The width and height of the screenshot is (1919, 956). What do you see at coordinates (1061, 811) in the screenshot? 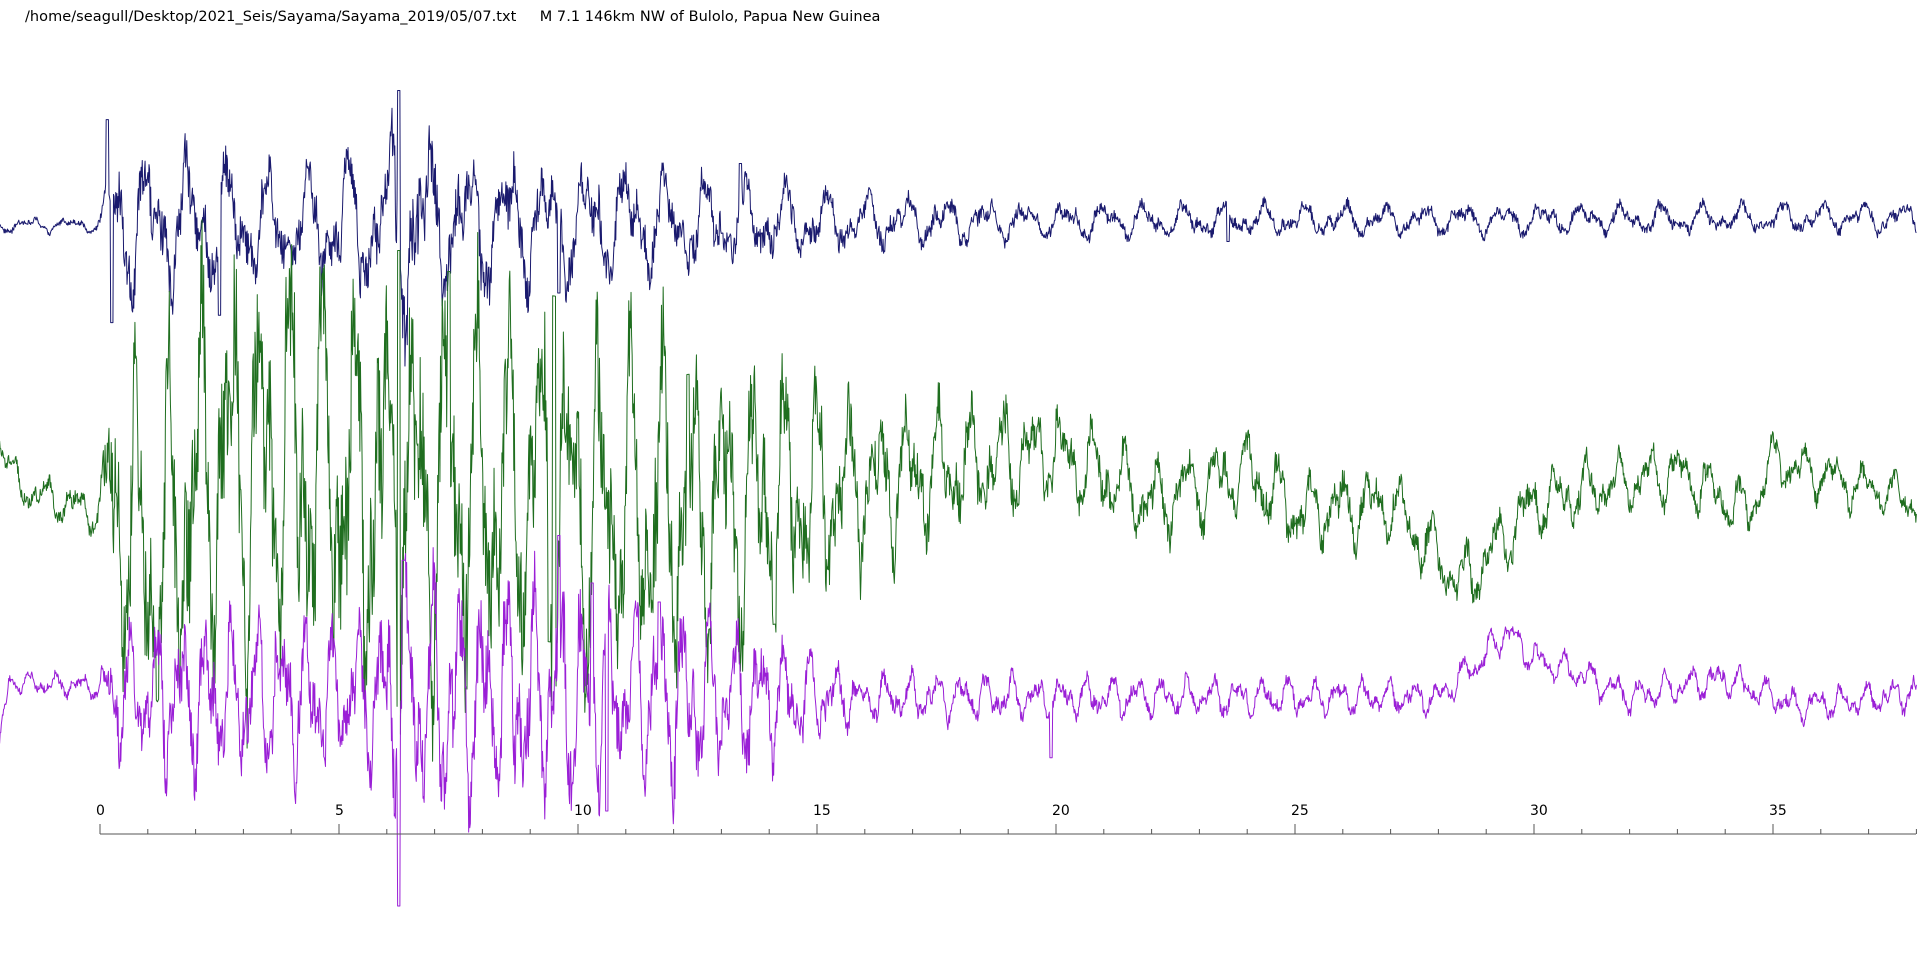
I see `tick-label-20: 20` at bounding box center [1061, 811].